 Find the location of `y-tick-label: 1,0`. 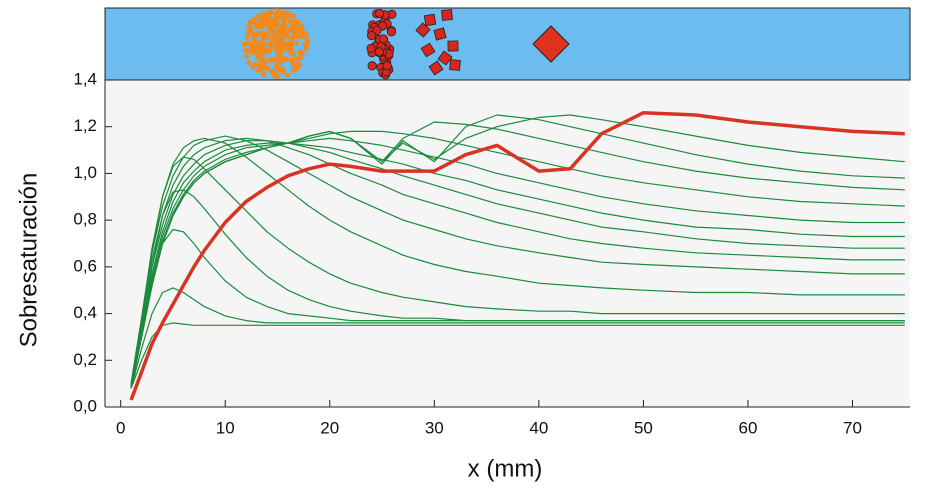

y-tick-label: 1,0 is located at coordinates (85, 172).